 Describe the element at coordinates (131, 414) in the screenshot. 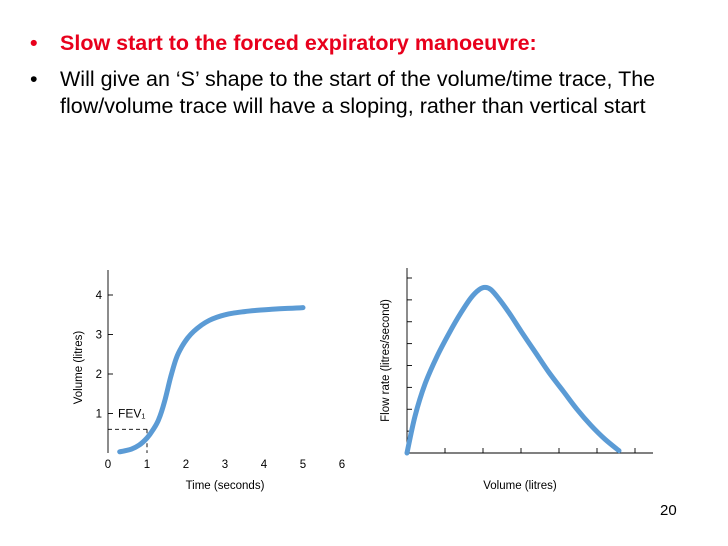

I see `fev1-annotation: FEV₁` at that location.